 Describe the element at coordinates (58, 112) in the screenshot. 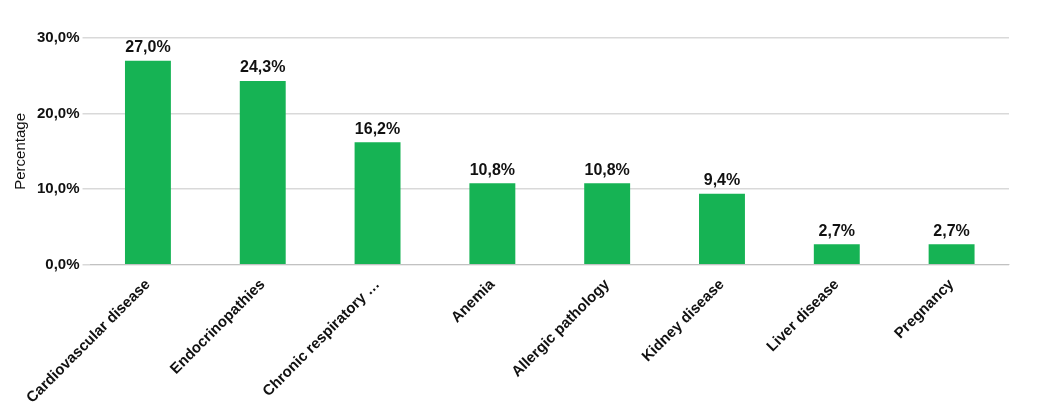

I see `y-tick-label: 20,0%` at that location.